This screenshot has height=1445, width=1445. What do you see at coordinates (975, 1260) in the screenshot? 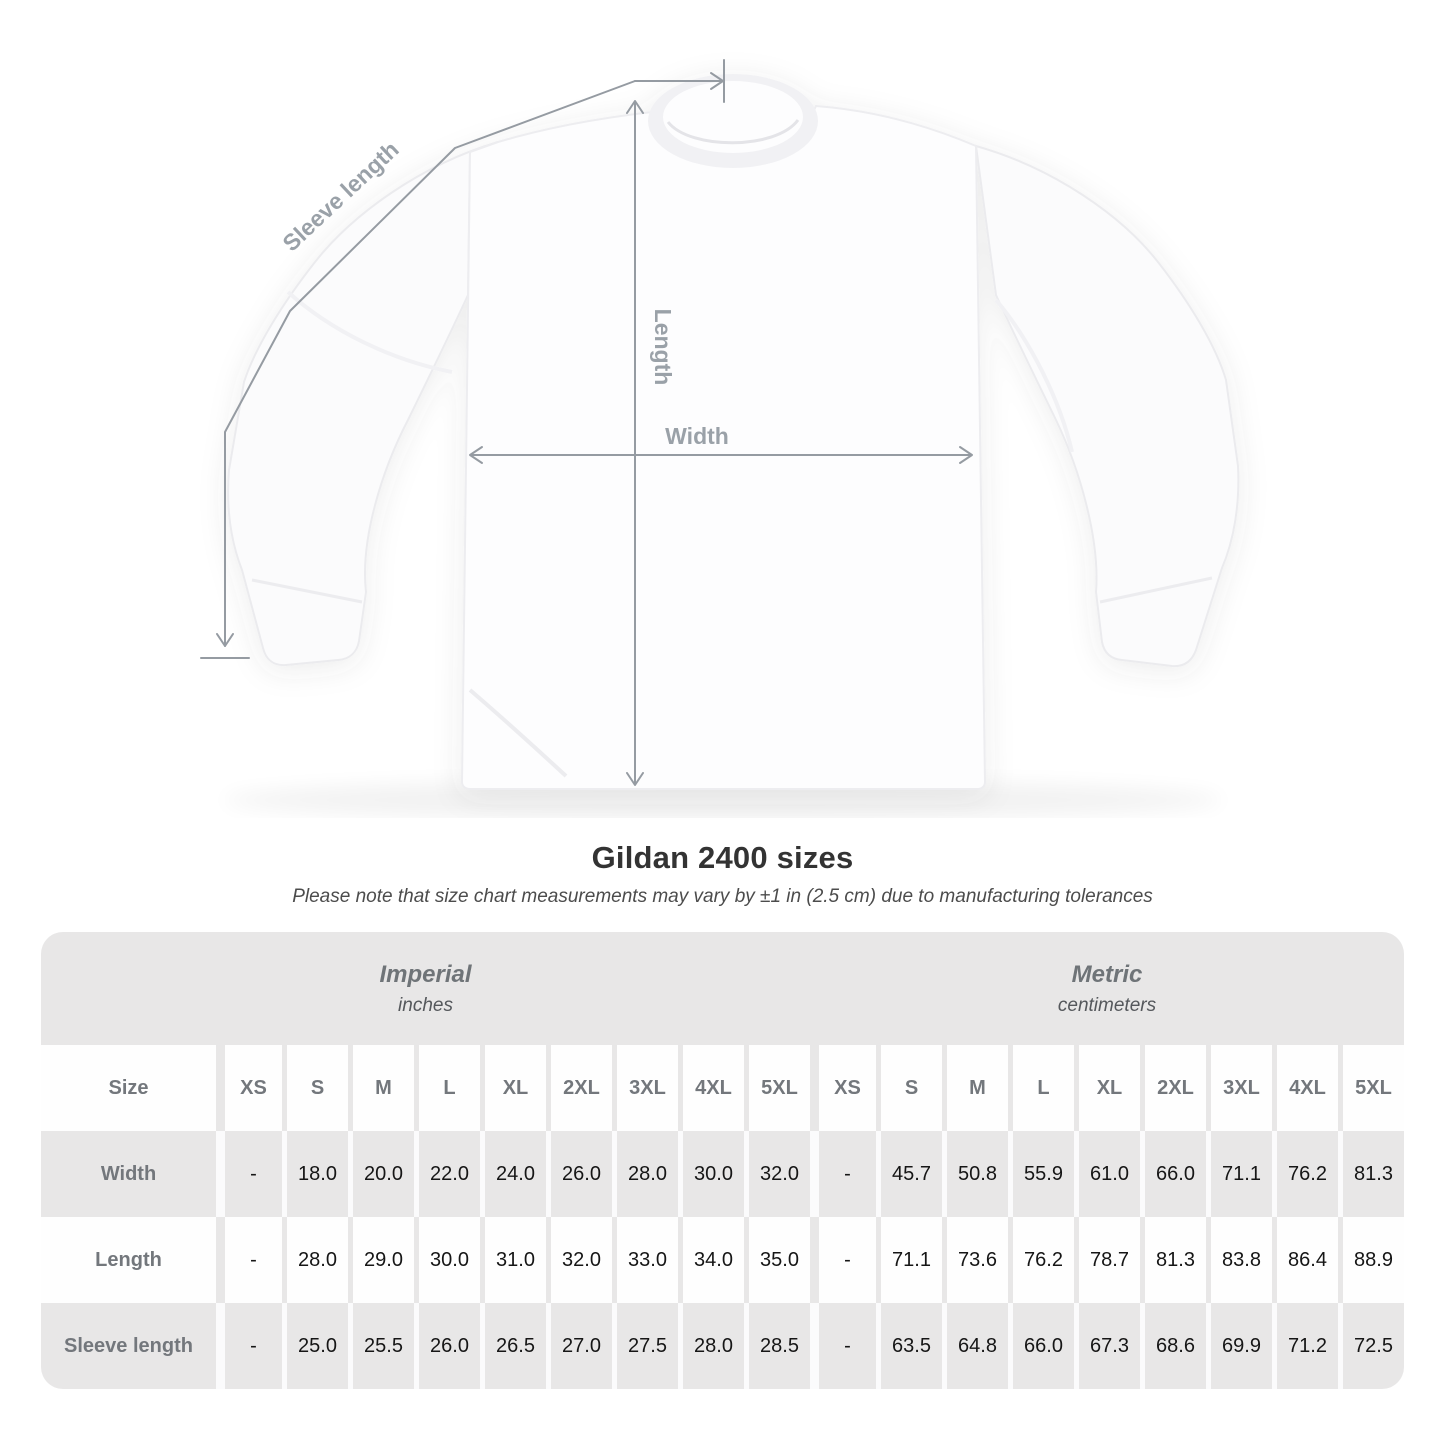
I see `value-cell: 73.6` at bounding box center [975, 1260].